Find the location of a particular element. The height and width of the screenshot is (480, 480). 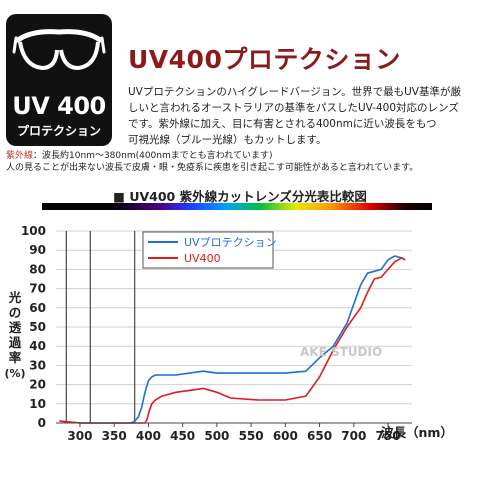

legend: UVプロテクション UV400 is located at coordinates (209, 250).